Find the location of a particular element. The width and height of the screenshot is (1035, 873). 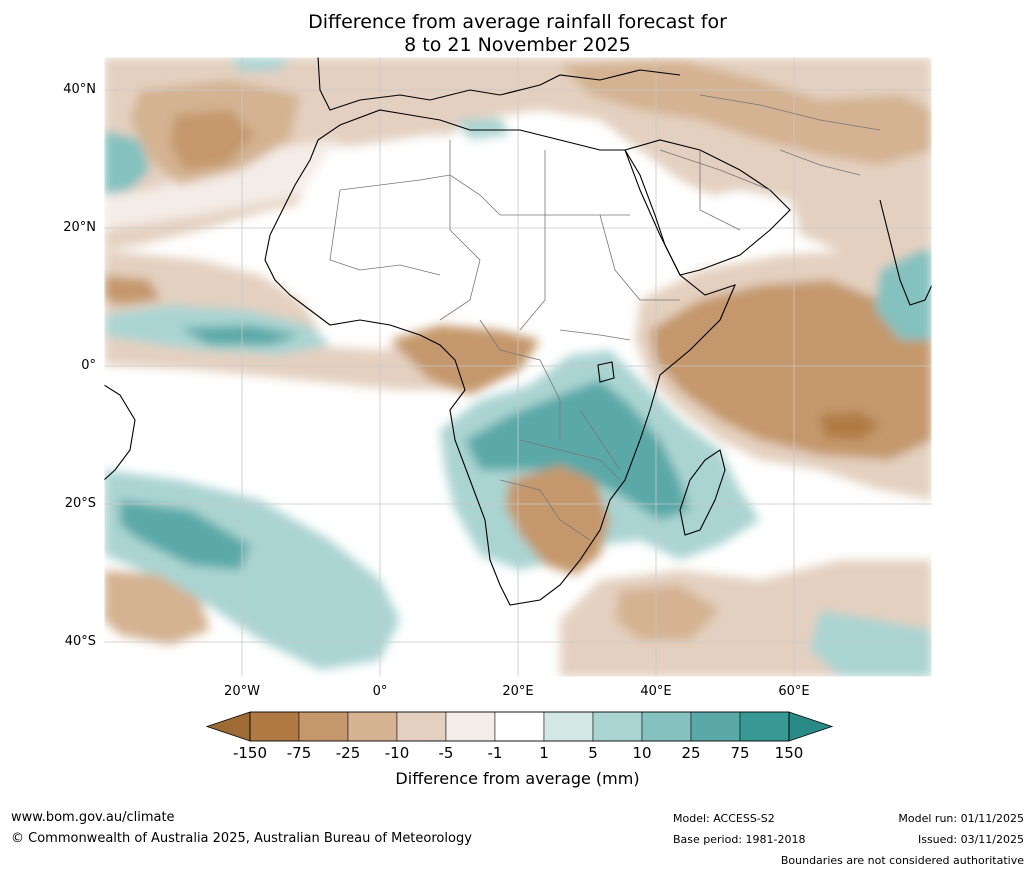

dry-anomaly-indian-ocean-core is located at coordinates (850, 426).